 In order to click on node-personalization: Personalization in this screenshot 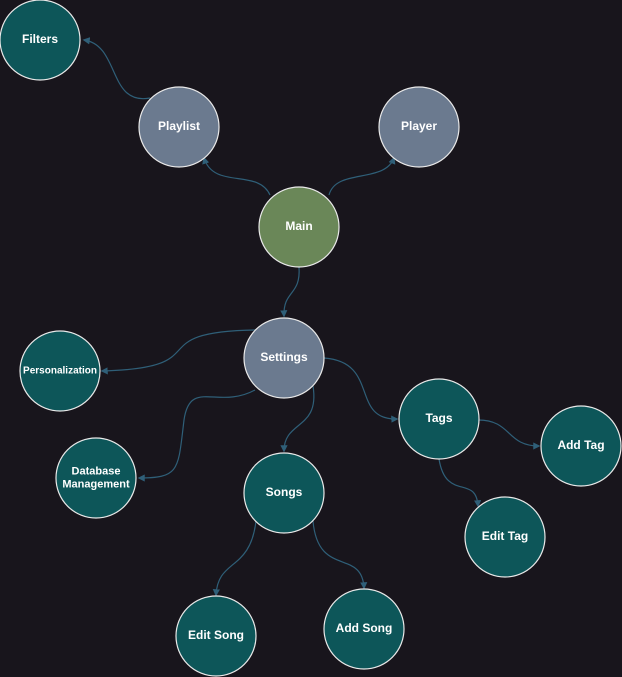, I will do `click(60, 371)`.